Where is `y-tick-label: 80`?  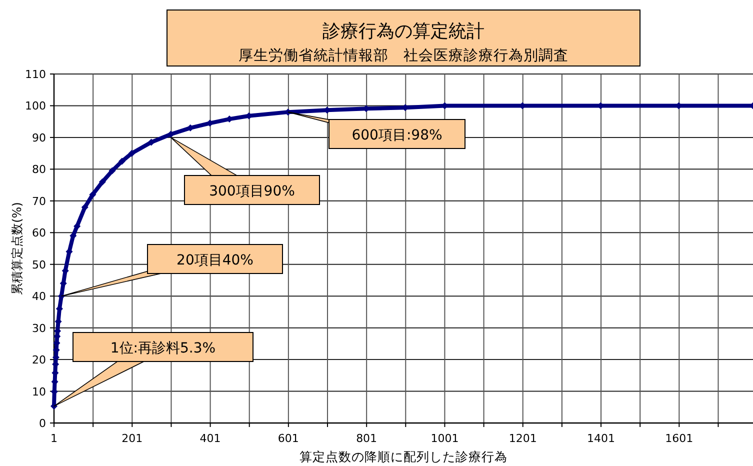
y-tick-label: 80 is located at coordinates (39, 169).